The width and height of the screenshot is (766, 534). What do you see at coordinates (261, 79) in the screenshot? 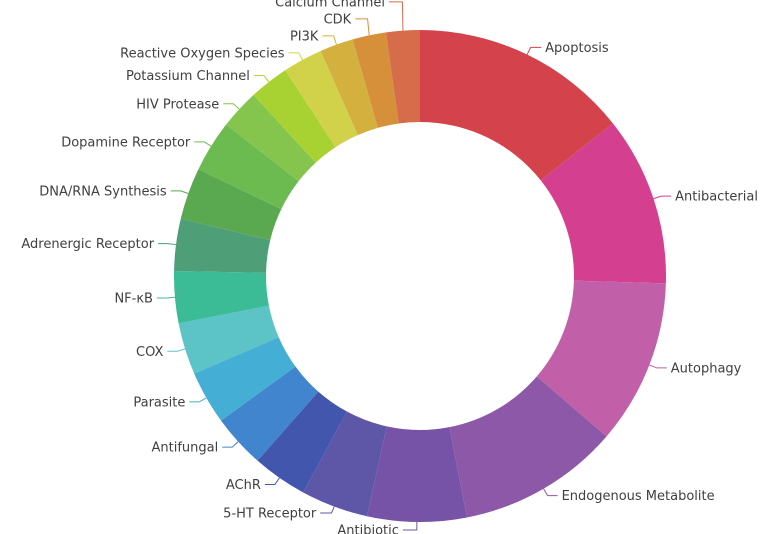
I see `leader-line-potassium-channel` at bounding box center [261, 79].